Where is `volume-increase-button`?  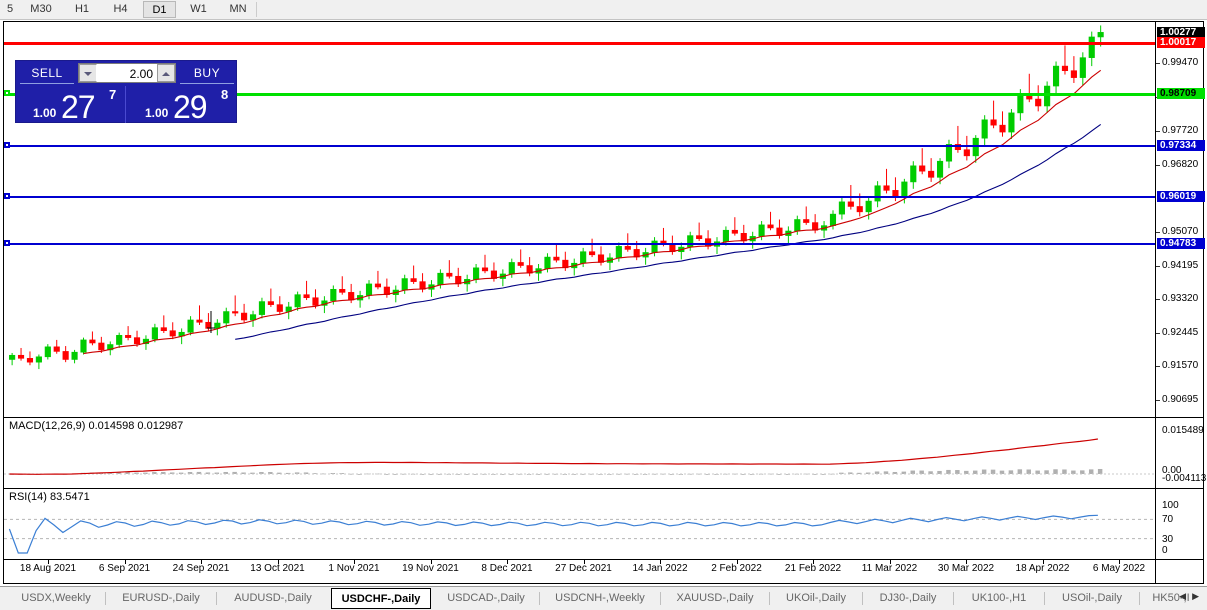
volume-increase-button is located at coordinates (166, 73).